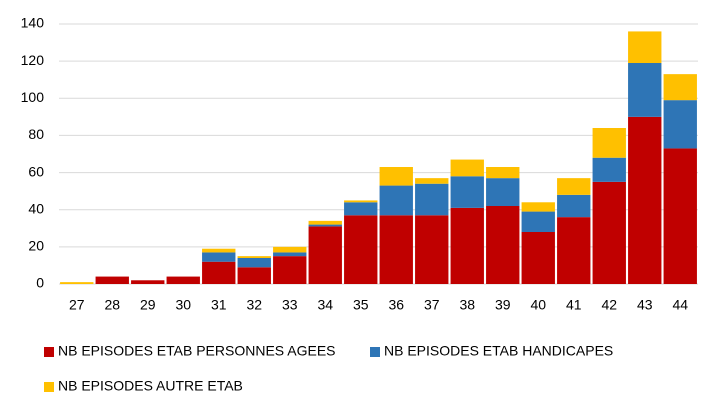  What do you see at coordinates (645, 305) in the screenshot?
I see `x-tick-label: 43` at bounding box center [645, 305].